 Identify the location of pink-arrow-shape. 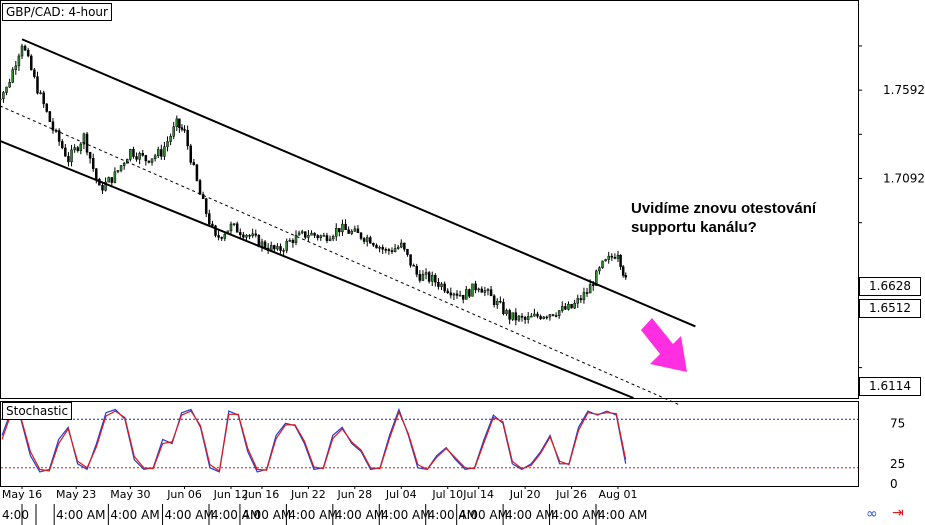
(664, 345).